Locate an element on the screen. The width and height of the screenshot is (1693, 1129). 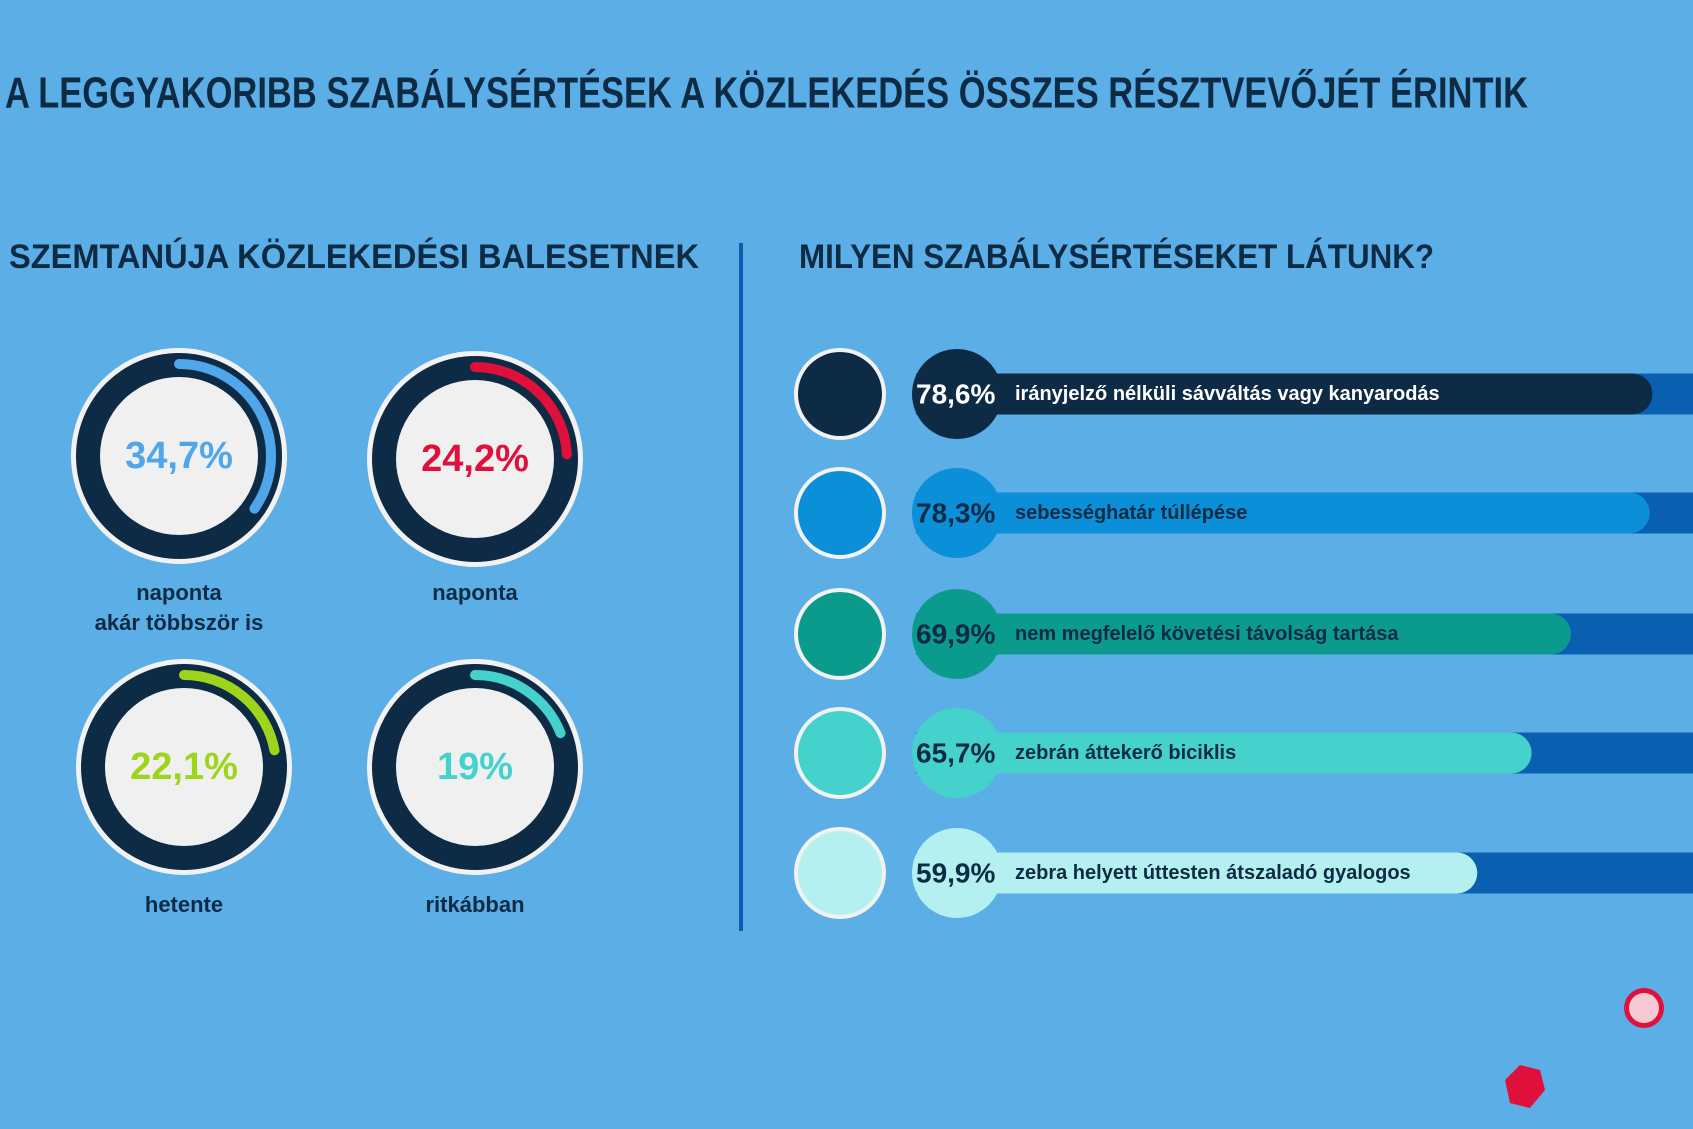
gauge-value: 34,7% is located at coordinates (179, 456).